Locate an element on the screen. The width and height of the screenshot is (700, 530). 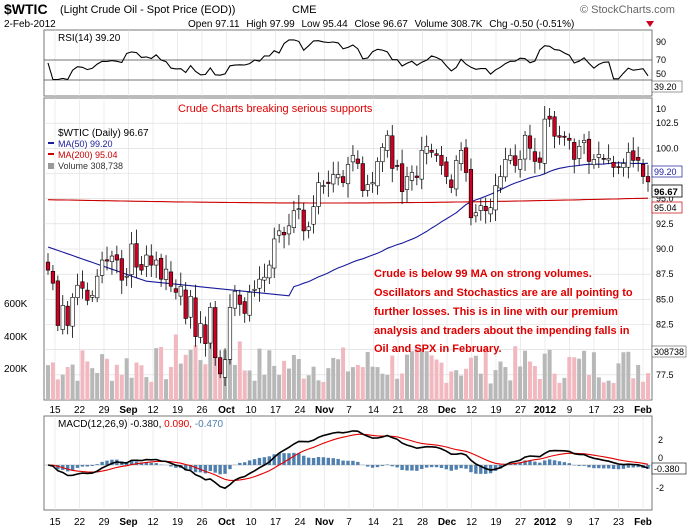
rsi-legend: RSI(14) 39.20 is located at coordinates (89, 38).